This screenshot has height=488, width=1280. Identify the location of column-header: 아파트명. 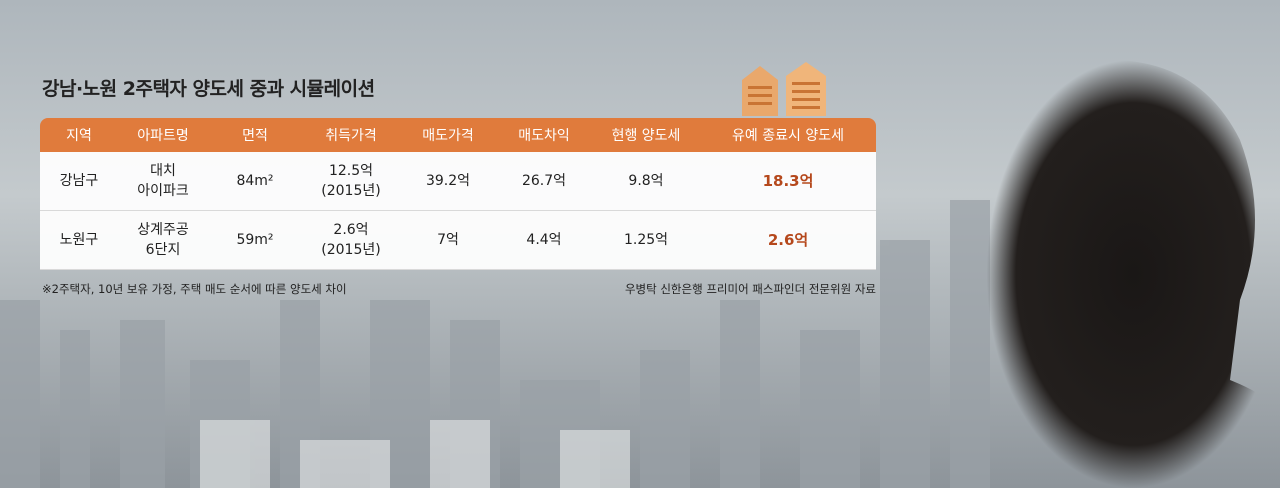
(163, 135).